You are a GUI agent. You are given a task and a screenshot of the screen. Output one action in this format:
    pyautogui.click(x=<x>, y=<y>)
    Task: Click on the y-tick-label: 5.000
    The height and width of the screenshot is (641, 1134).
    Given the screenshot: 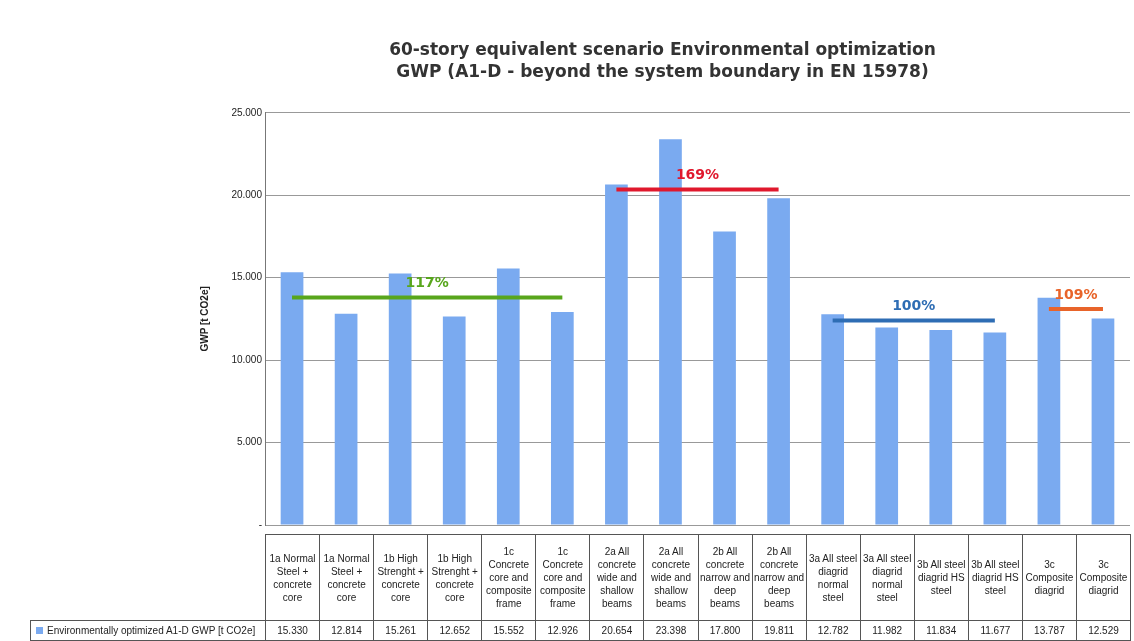 What is the action you would take?
    pyautogui.click(x=249, y=442)
    